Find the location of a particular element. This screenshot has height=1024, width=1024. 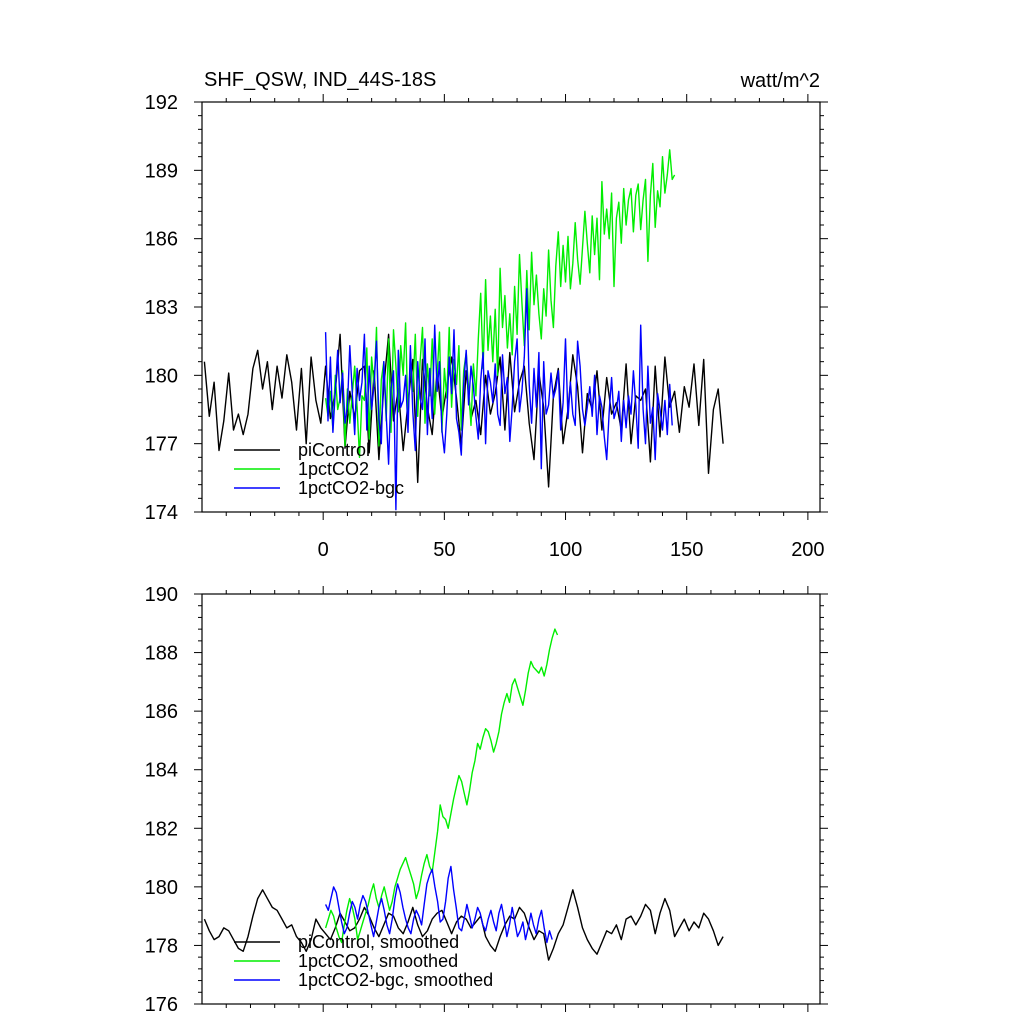

x-tick-label: 150 is located at coordinates (686, 550).